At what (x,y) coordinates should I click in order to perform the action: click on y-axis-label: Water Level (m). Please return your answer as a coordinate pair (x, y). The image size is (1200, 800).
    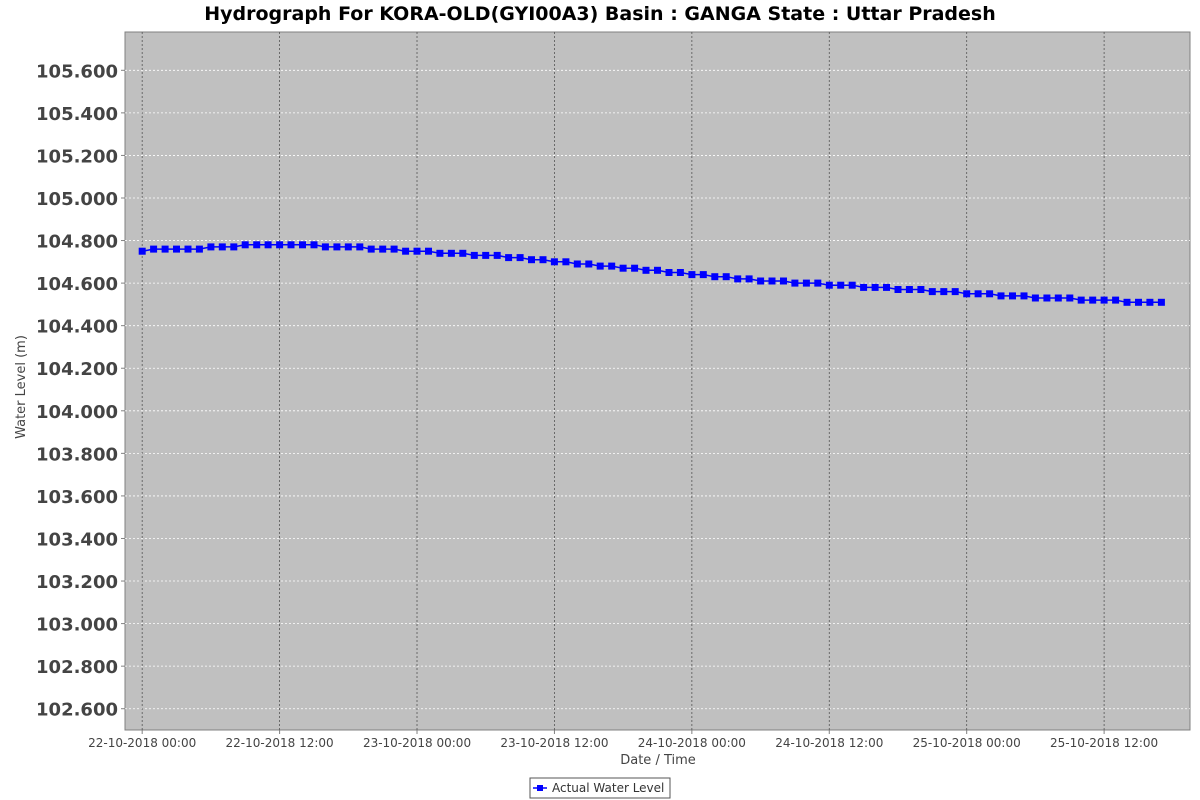
    Looking at the image, I should click on (21, 387).